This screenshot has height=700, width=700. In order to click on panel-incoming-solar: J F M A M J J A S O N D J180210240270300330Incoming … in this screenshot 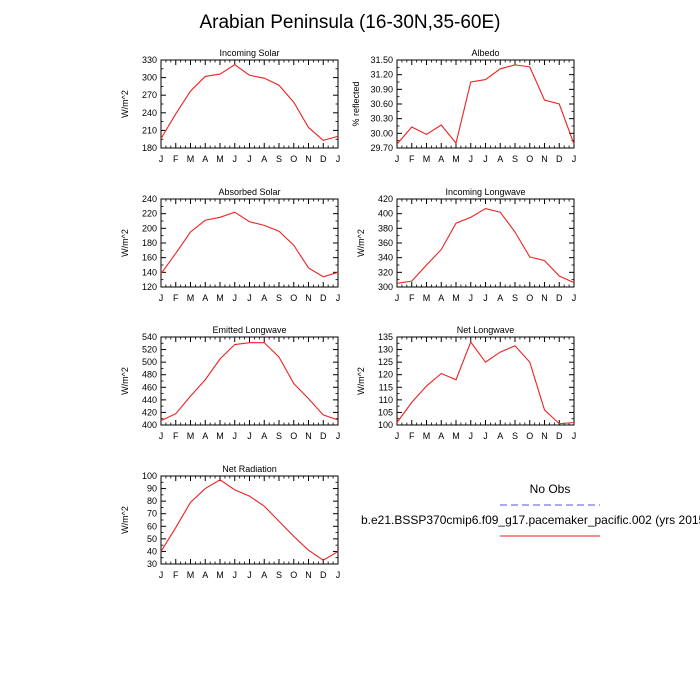, I will do `click(230, 106)`.